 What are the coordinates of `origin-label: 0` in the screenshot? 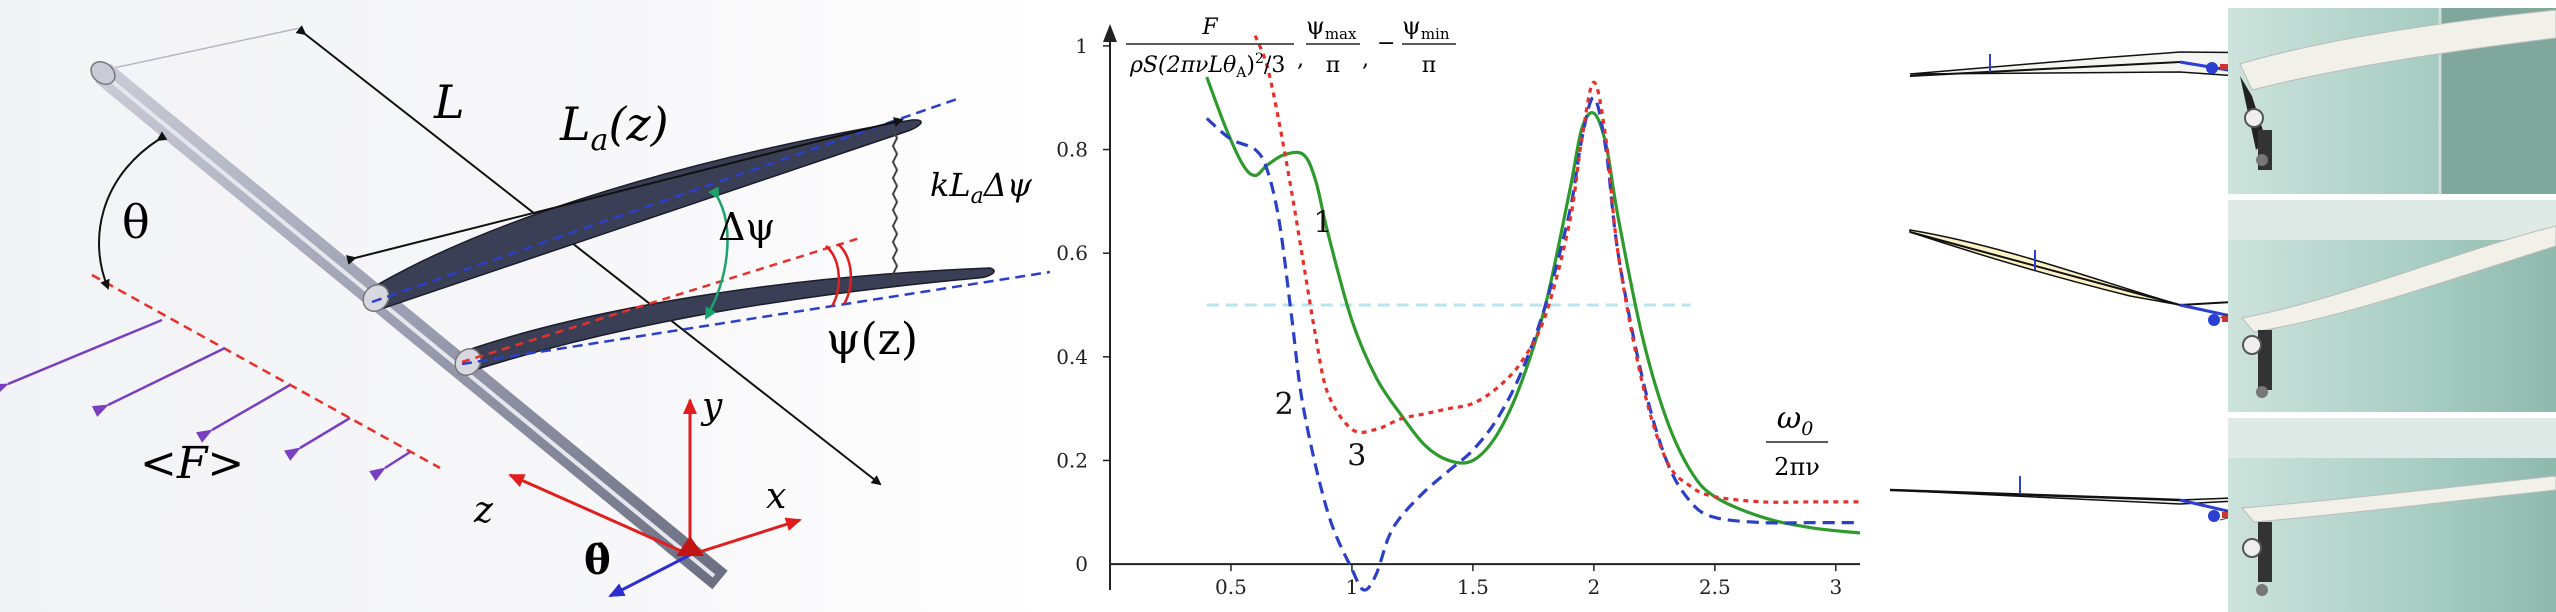 It's located at (1081, 564).